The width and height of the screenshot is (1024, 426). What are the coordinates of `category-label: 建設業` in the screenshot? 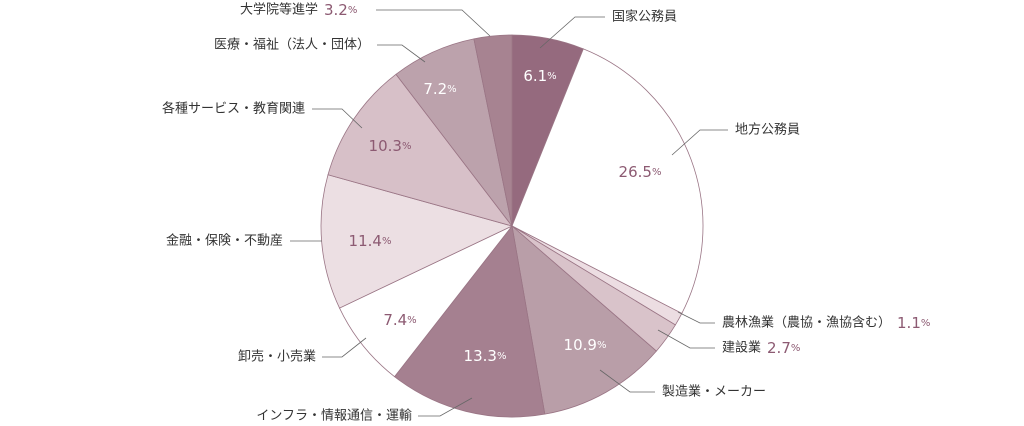 It's located at (741, 348).